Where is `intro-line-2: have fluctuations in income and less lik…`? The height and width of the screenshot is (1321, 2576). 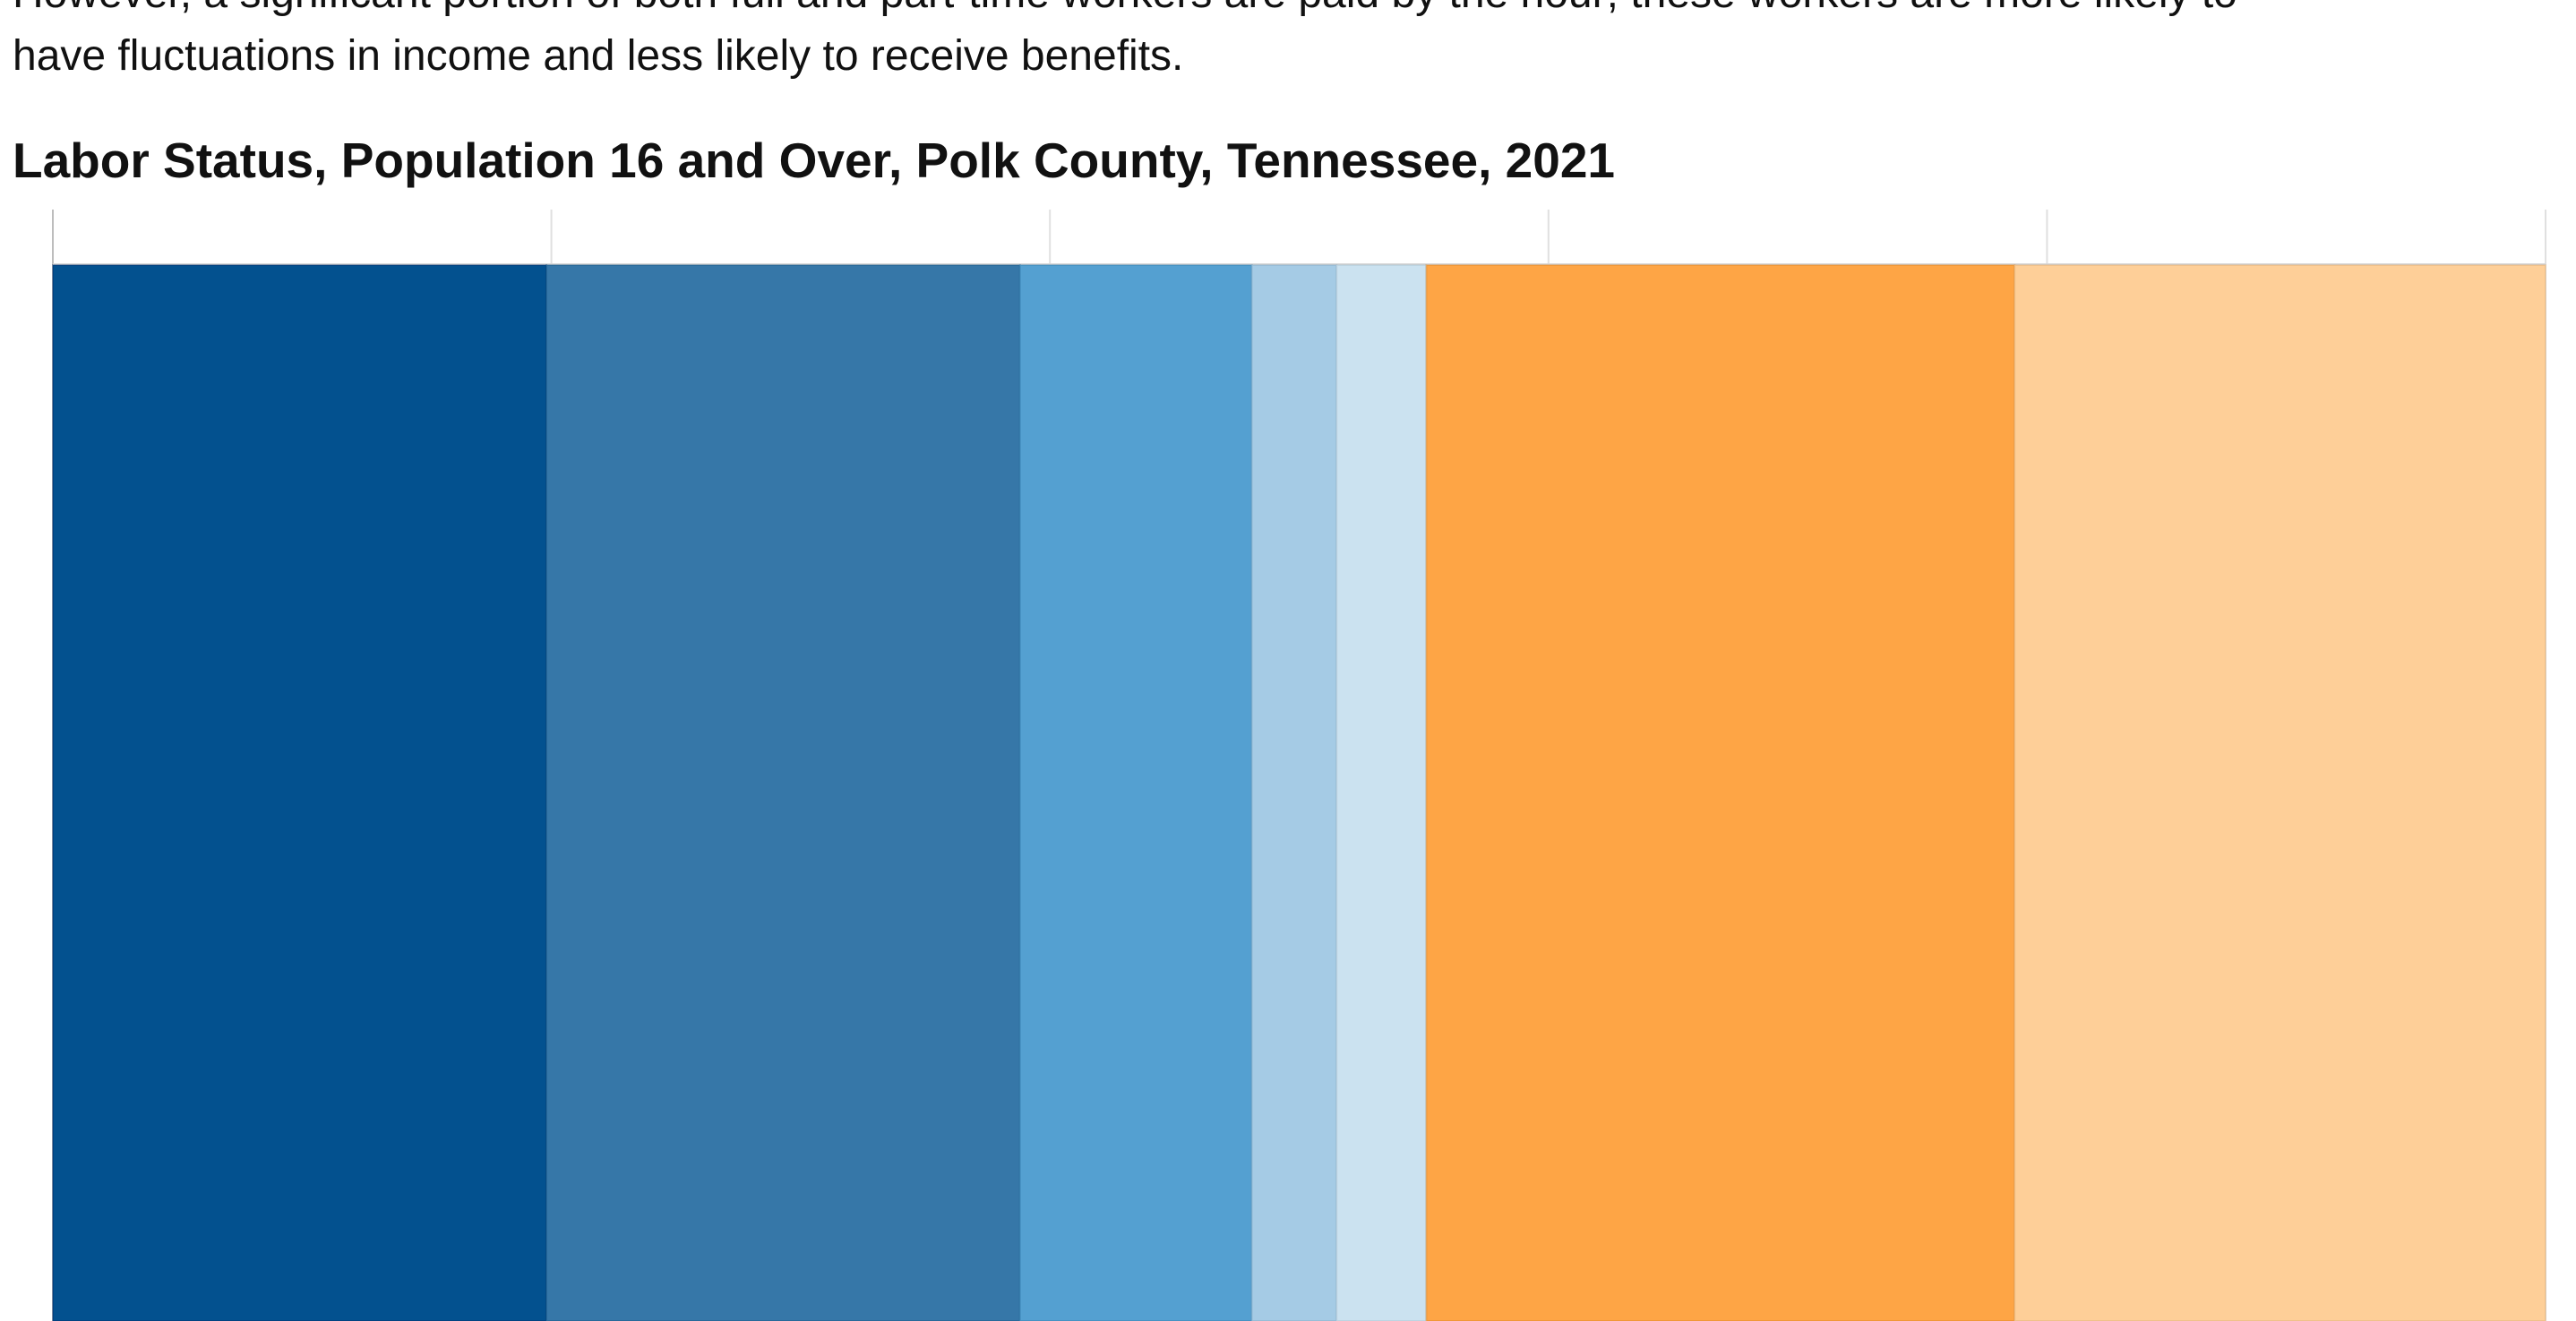
intro-line-2: have fluctuations in income and less lik… is located at coordinates (598, 56).